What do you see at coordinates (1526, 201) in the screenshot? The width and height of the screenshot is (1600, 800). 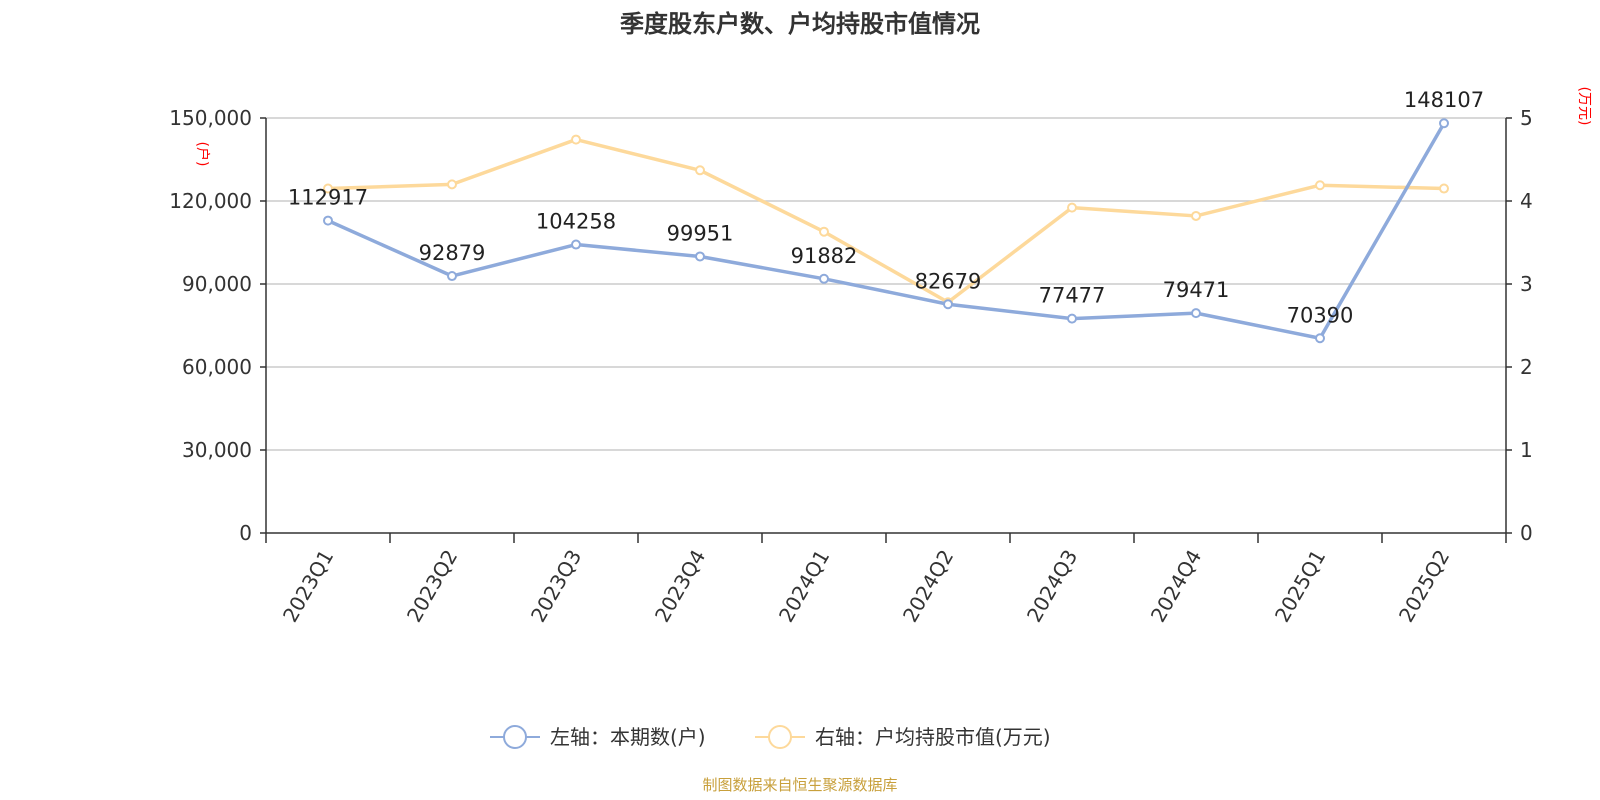 I see `right-tick-label: 4` at bounding box center [1526, 201].